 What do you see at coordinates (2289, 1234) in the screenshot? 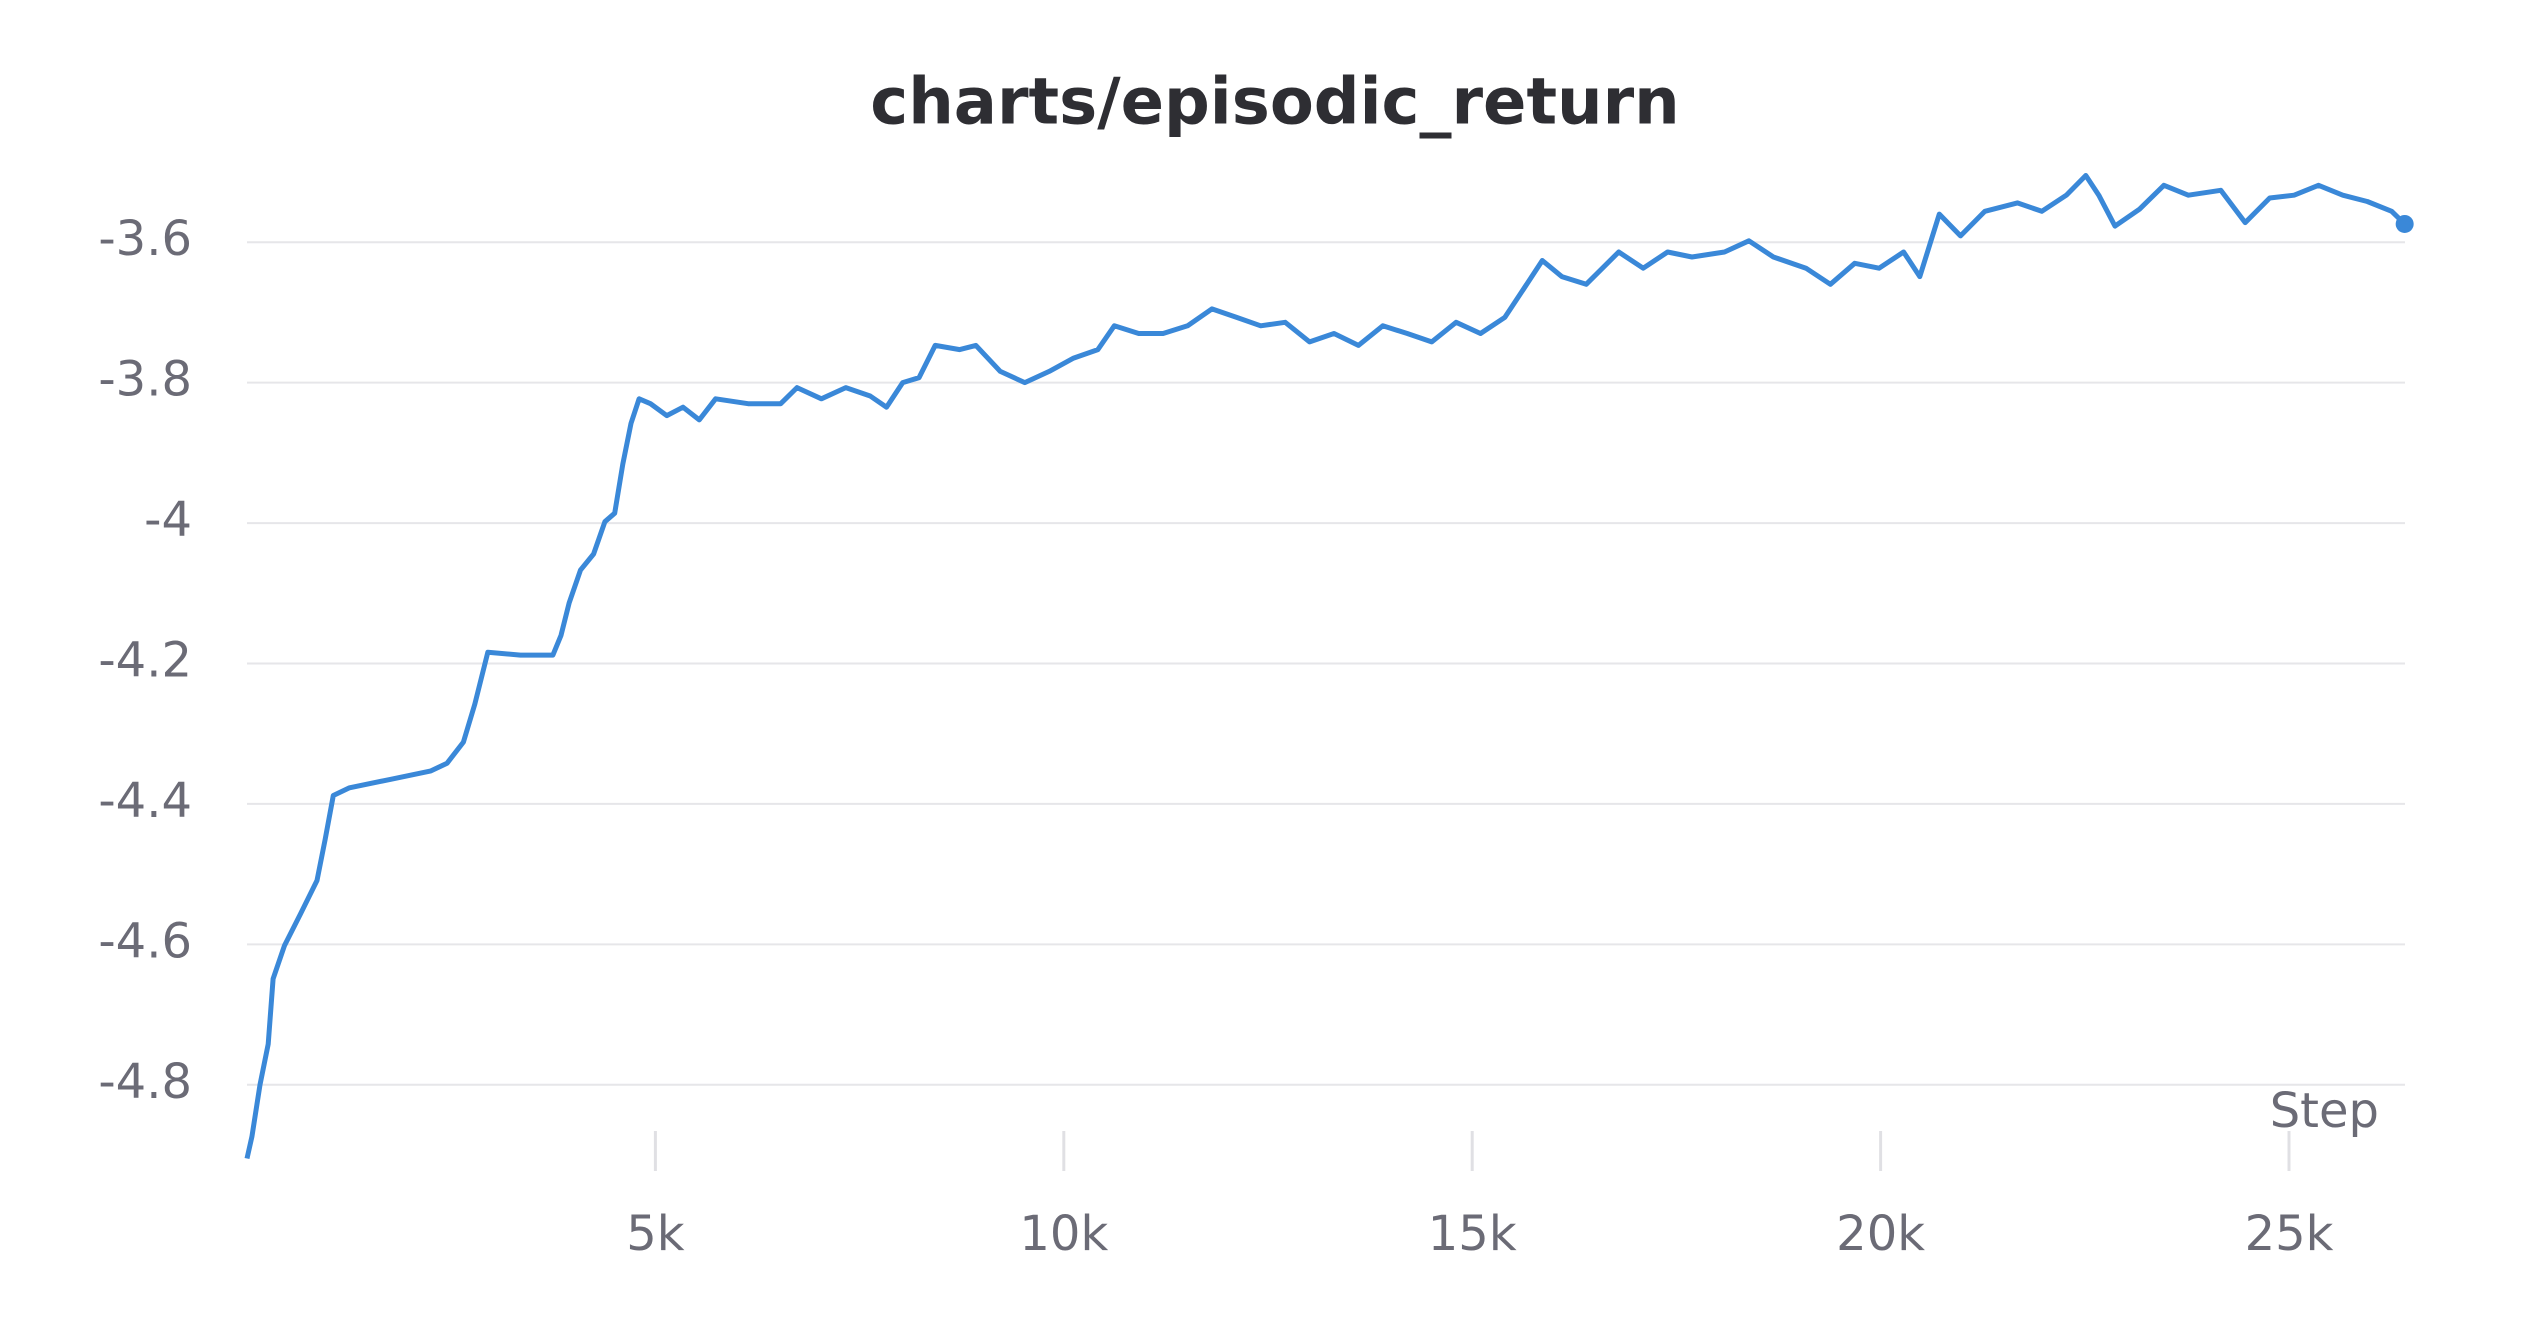
I see `x-tick-label: 25k` at bounding box center [2289, 1234].